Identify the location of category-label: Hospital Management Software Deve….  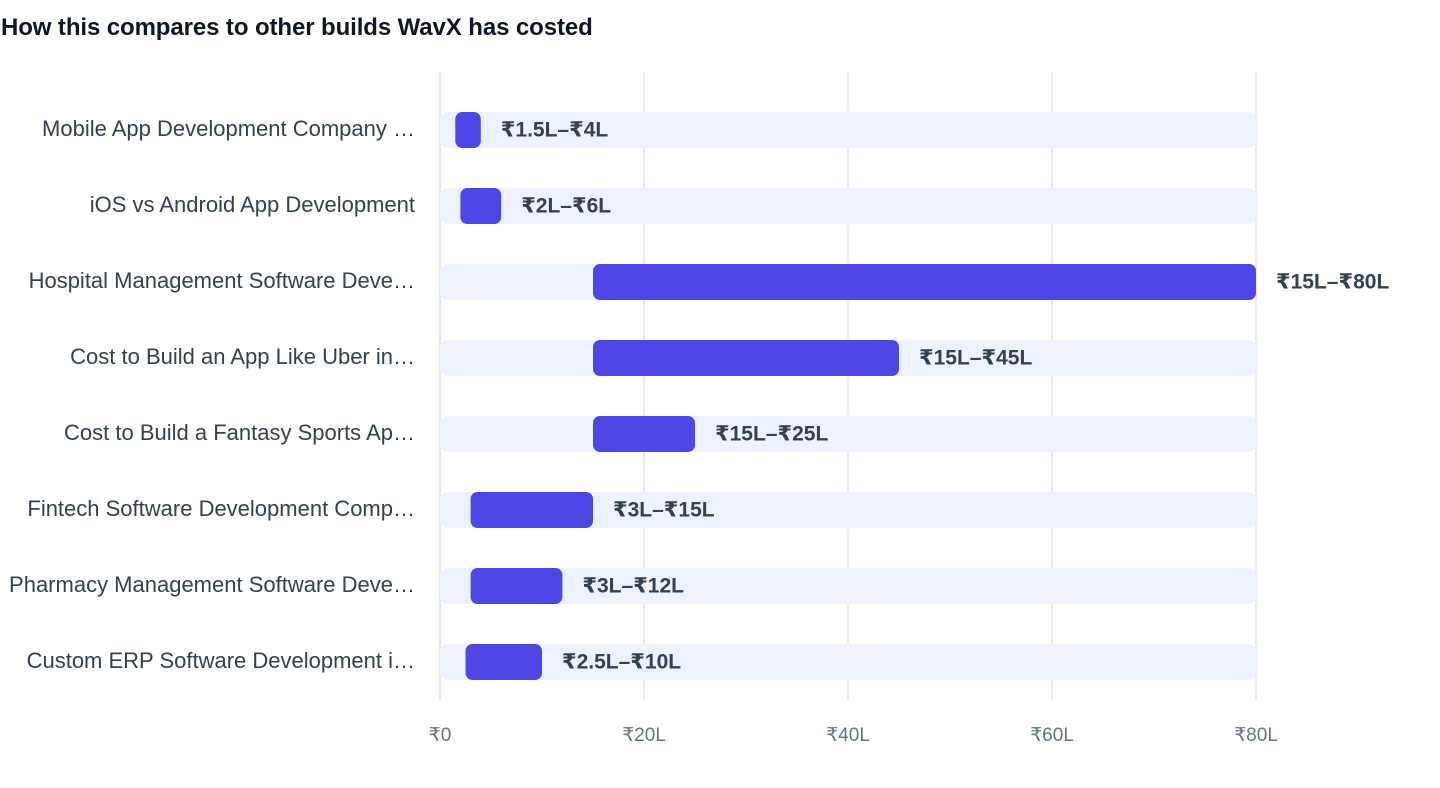
(222, 280).